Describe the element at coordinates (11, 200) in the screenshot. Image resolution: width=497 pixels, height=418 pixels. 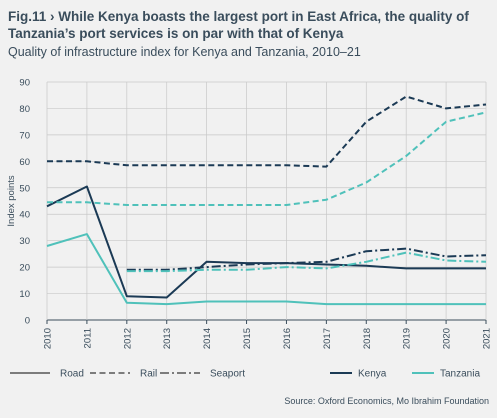
I see `y-axis-label: Index points` at that location.